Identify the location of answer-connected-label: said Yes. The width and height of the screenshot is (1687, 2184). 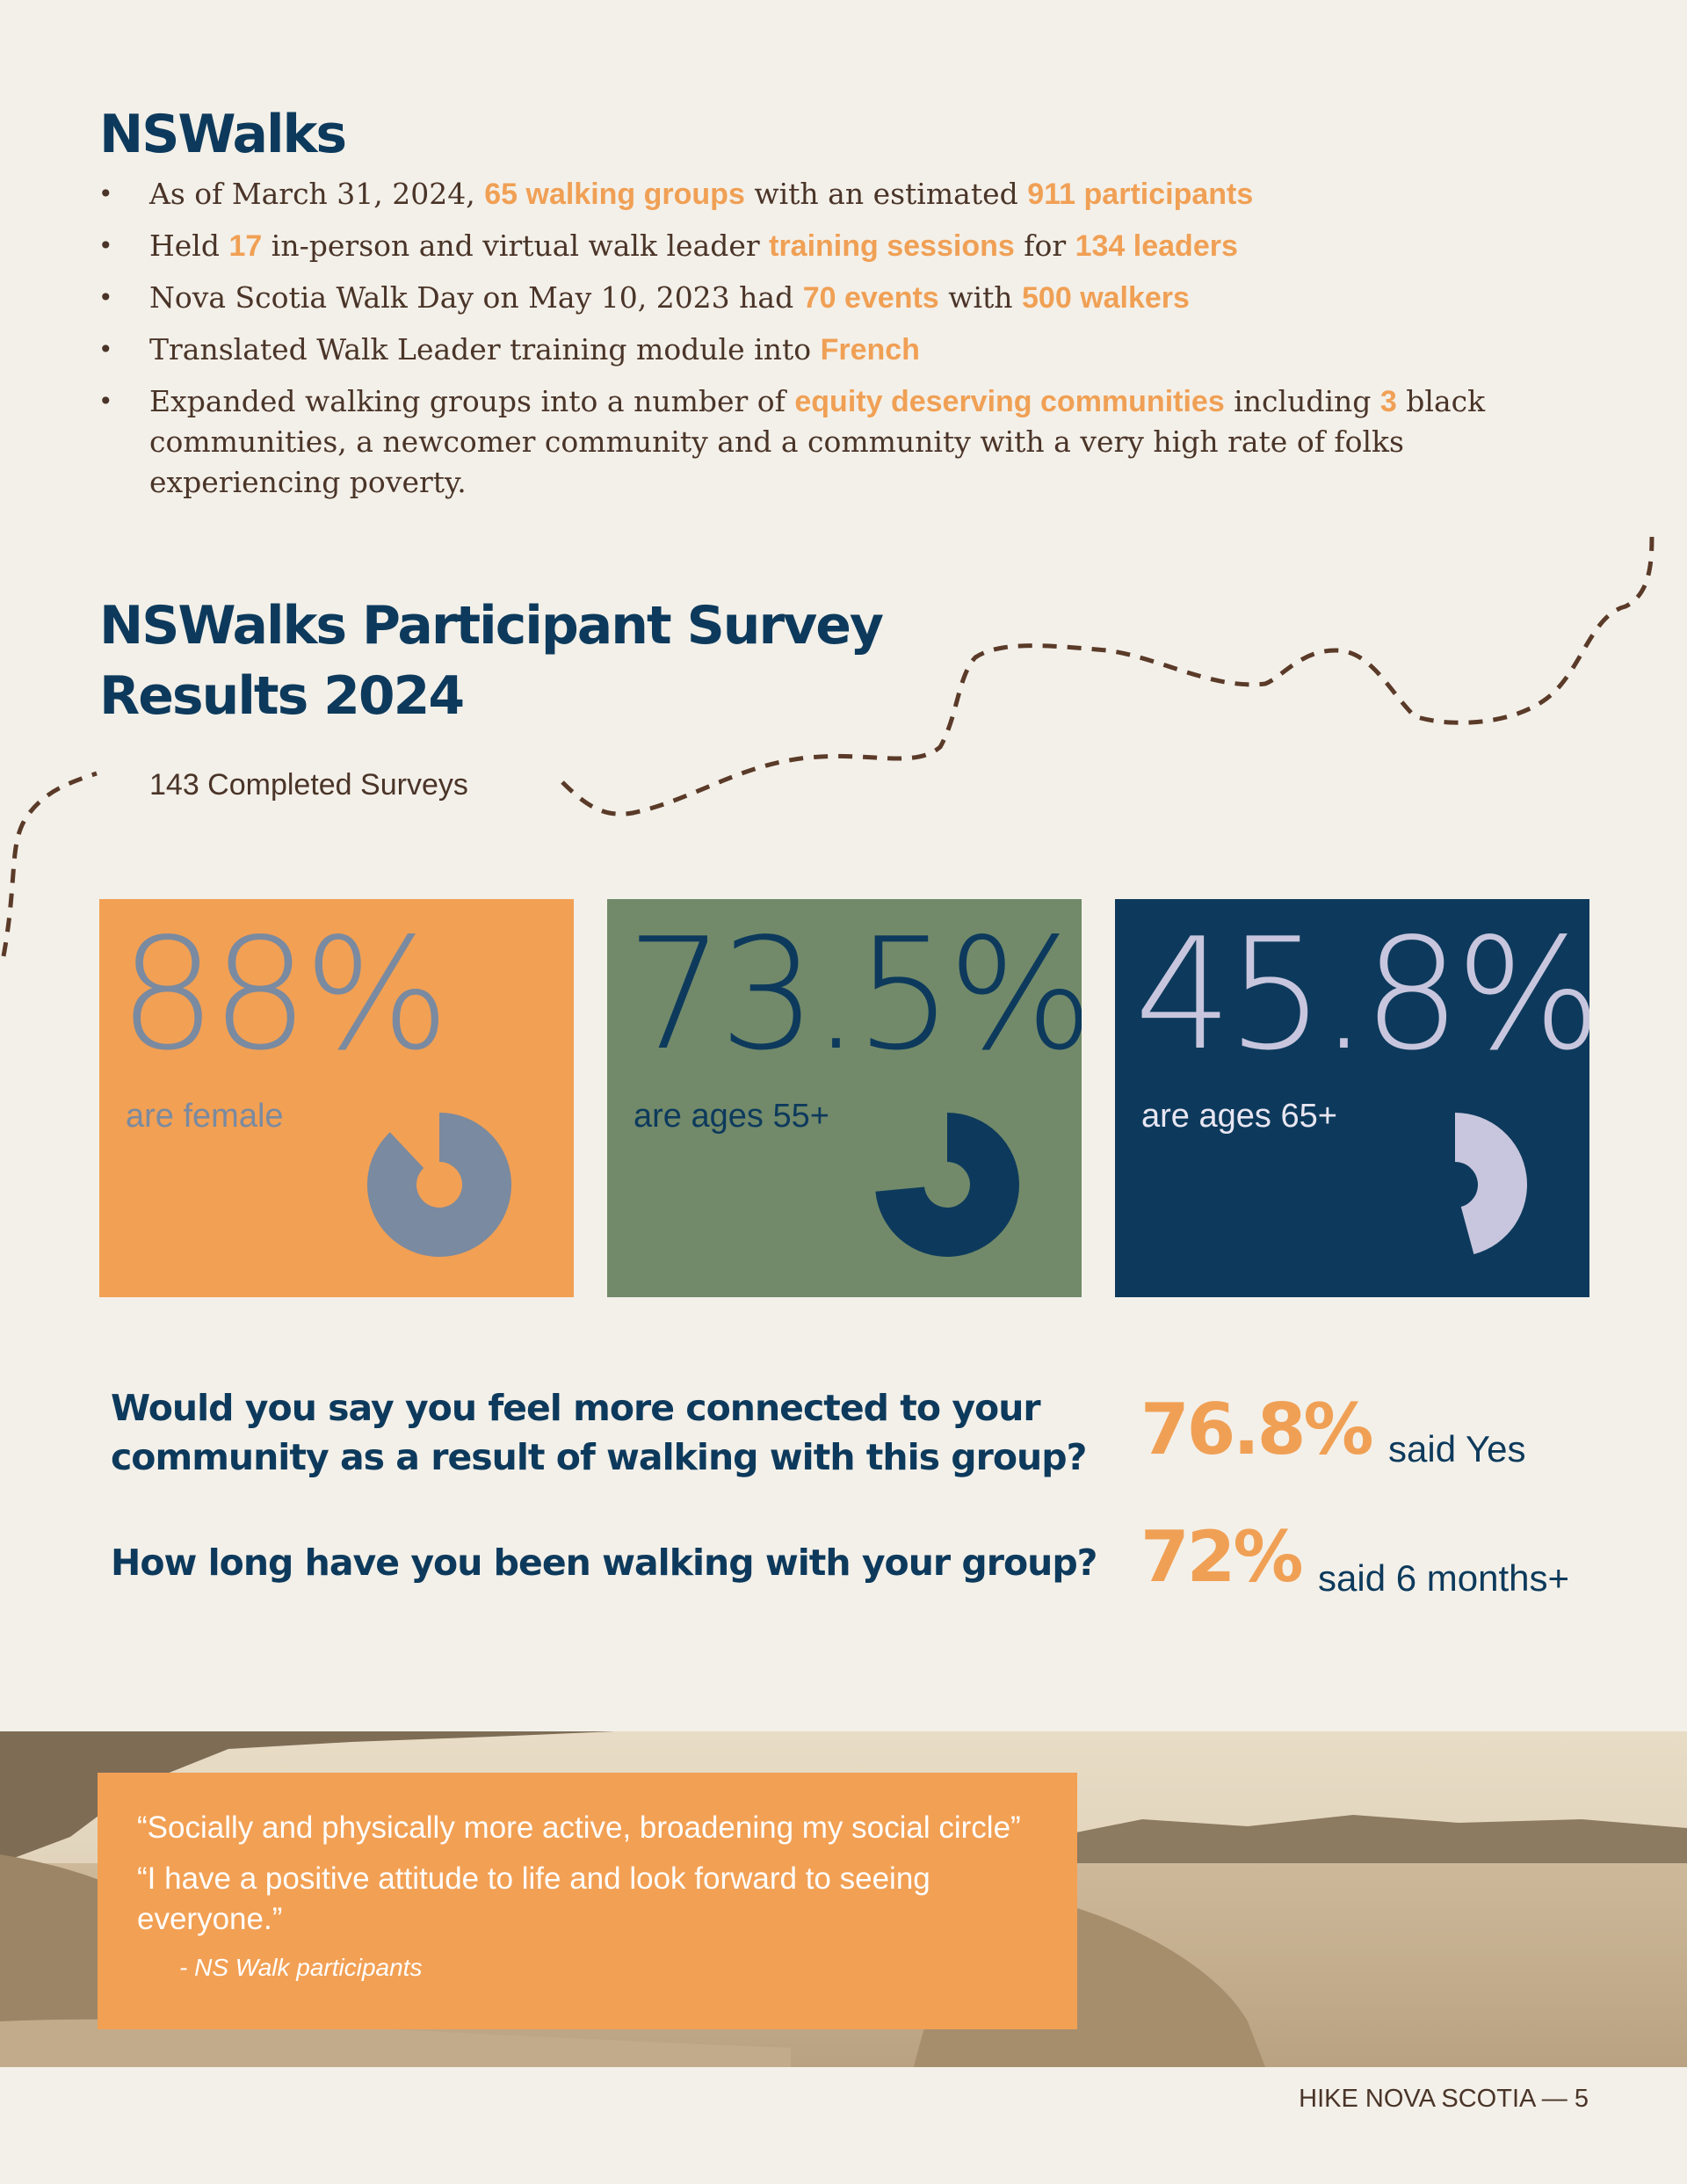
(1457, 1448).